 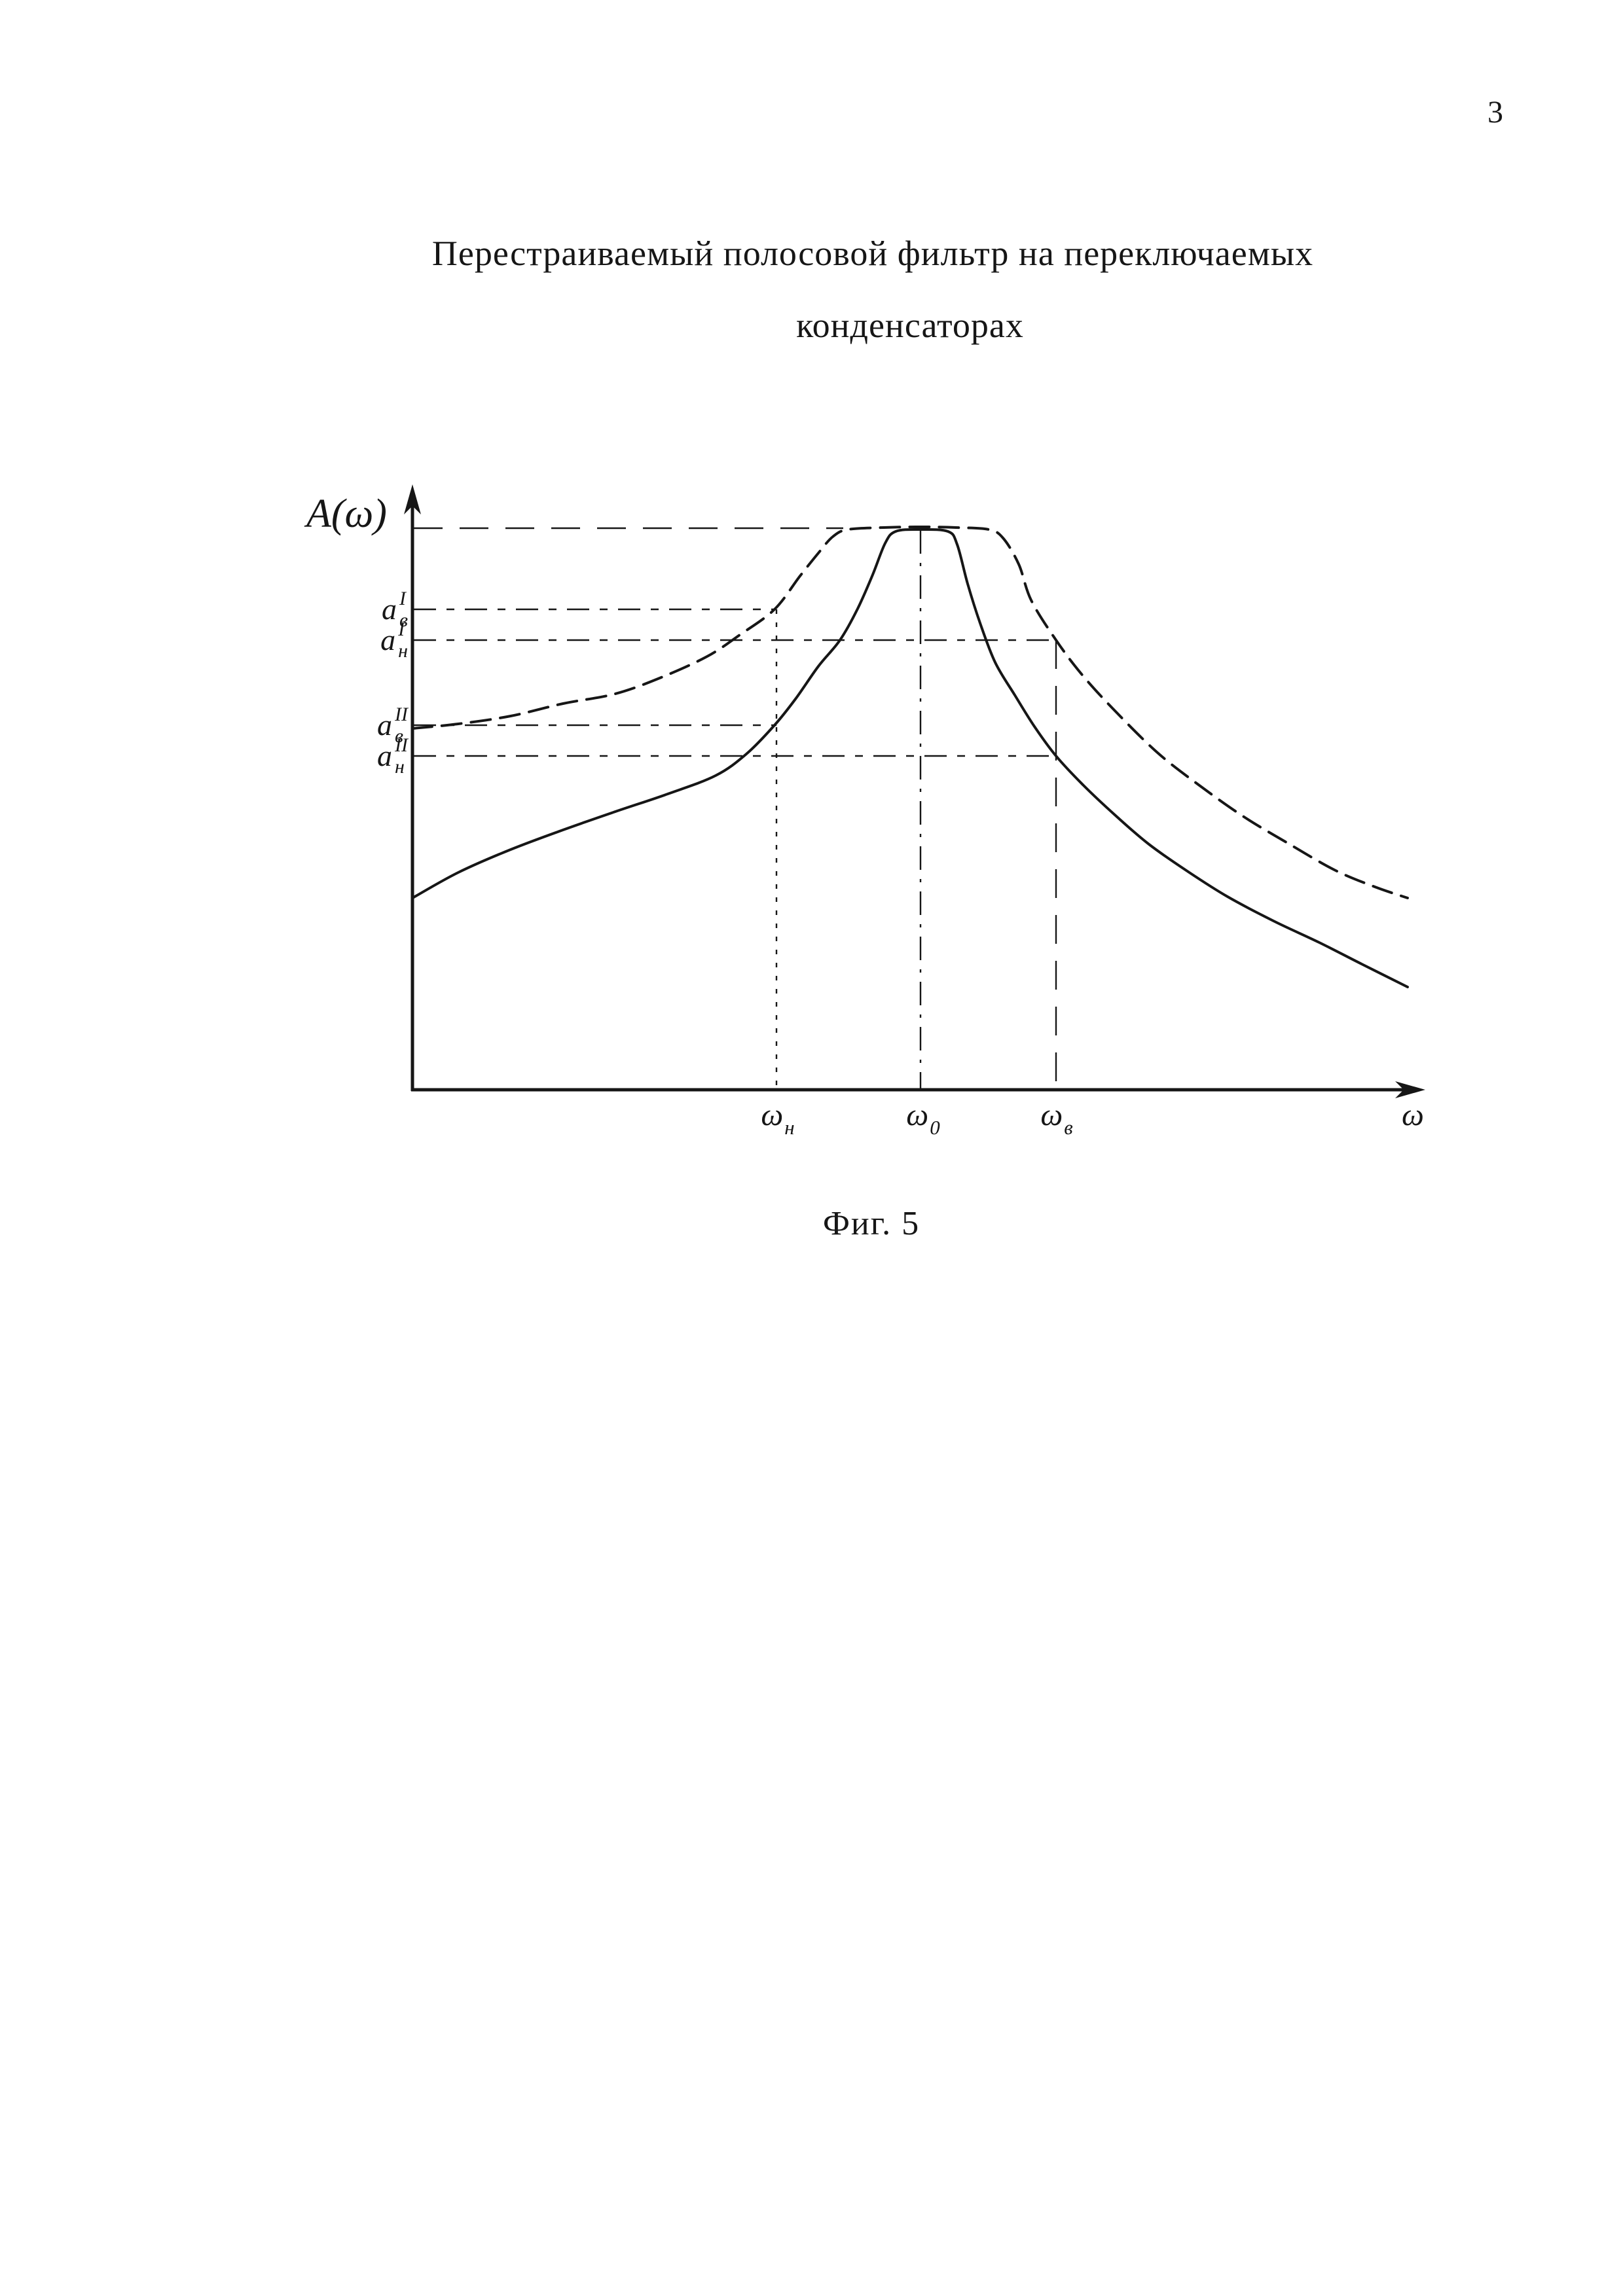 I want to click on x-tick-omega-v: ωв, so click(x=1056, y=1118).